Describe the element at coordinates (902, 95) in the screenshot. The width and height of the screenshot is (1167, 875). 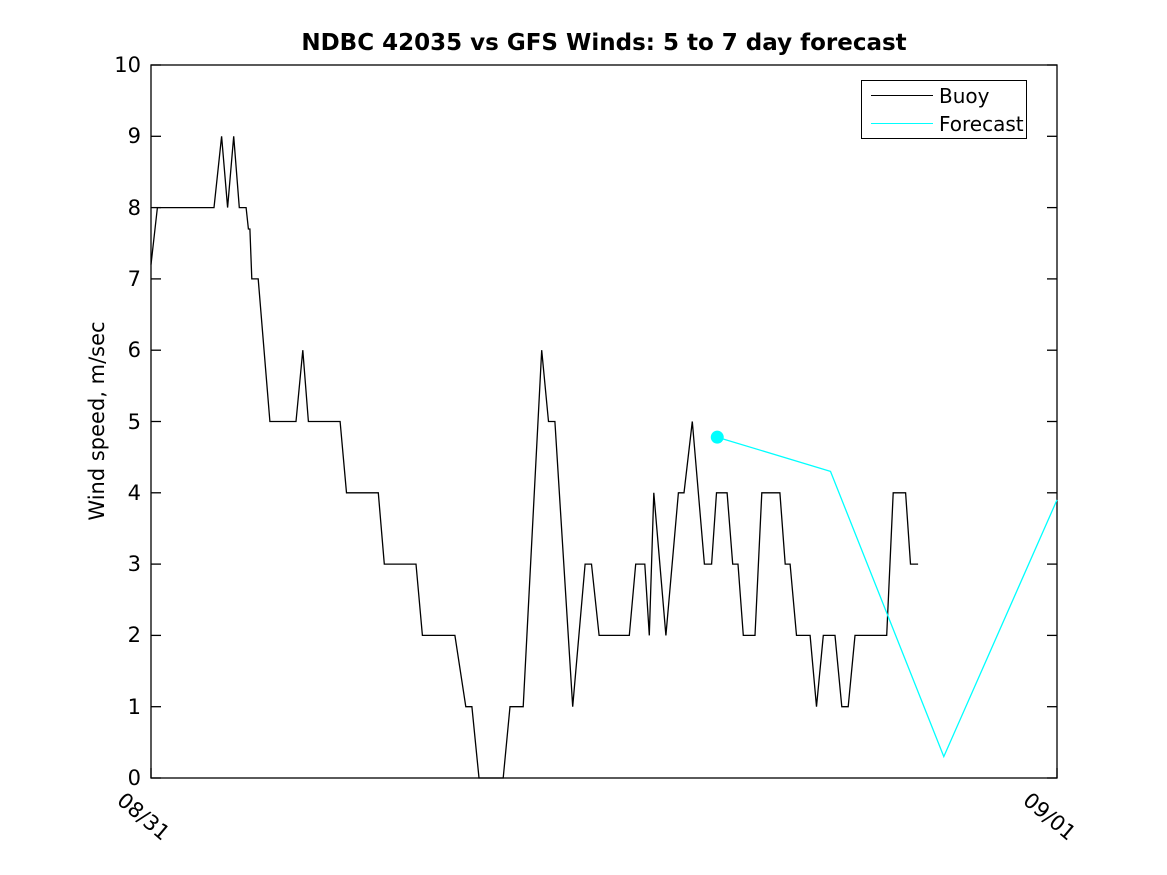
I see `buoy-legend-line-sample` at that location.